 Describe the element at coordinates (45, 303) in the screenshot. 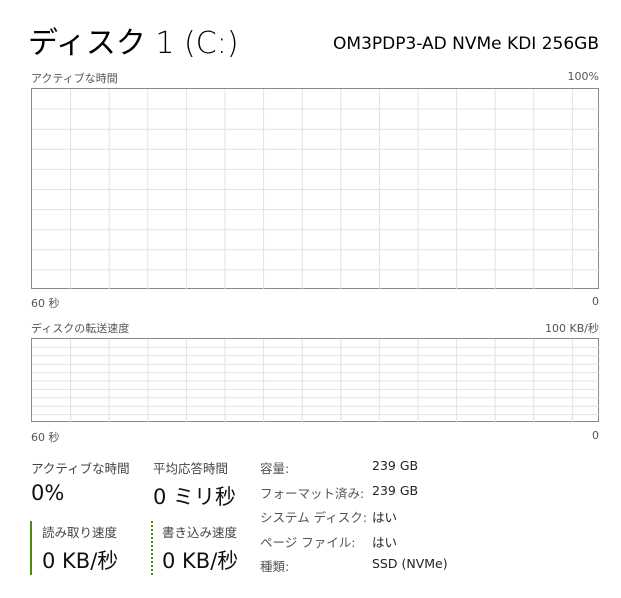

I see `chart1-xstart: 60 秒` at that location.